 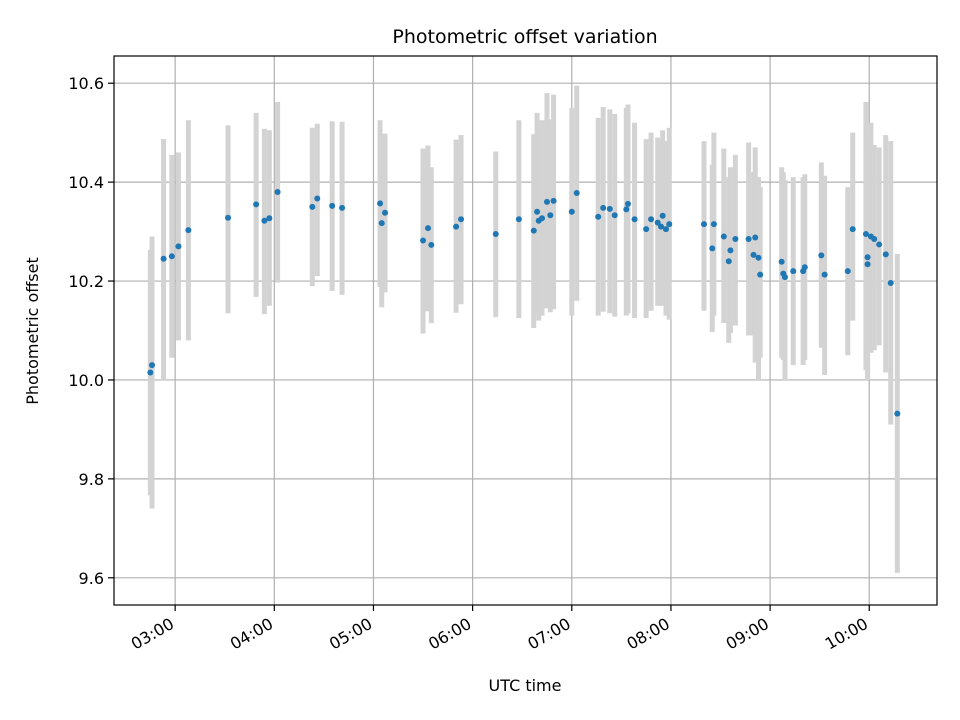 I want to click on y-tick-label: 10.2, so click(x=86, y=281).